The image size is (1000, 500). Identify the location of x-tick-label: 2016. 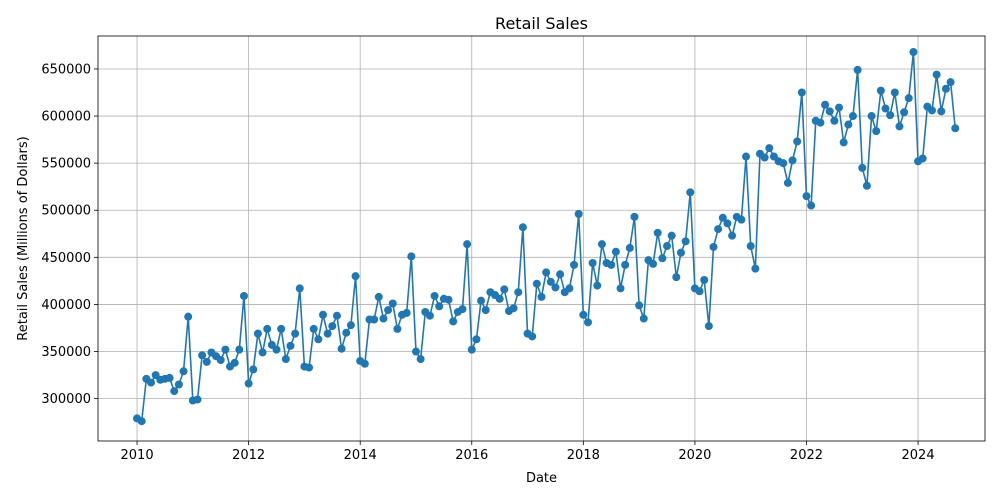
(471, 455).